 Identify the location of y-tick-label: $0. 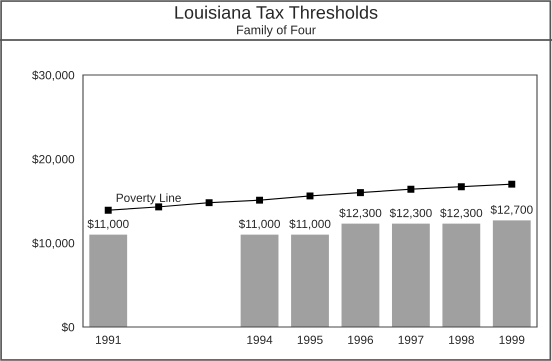
(68, 327).